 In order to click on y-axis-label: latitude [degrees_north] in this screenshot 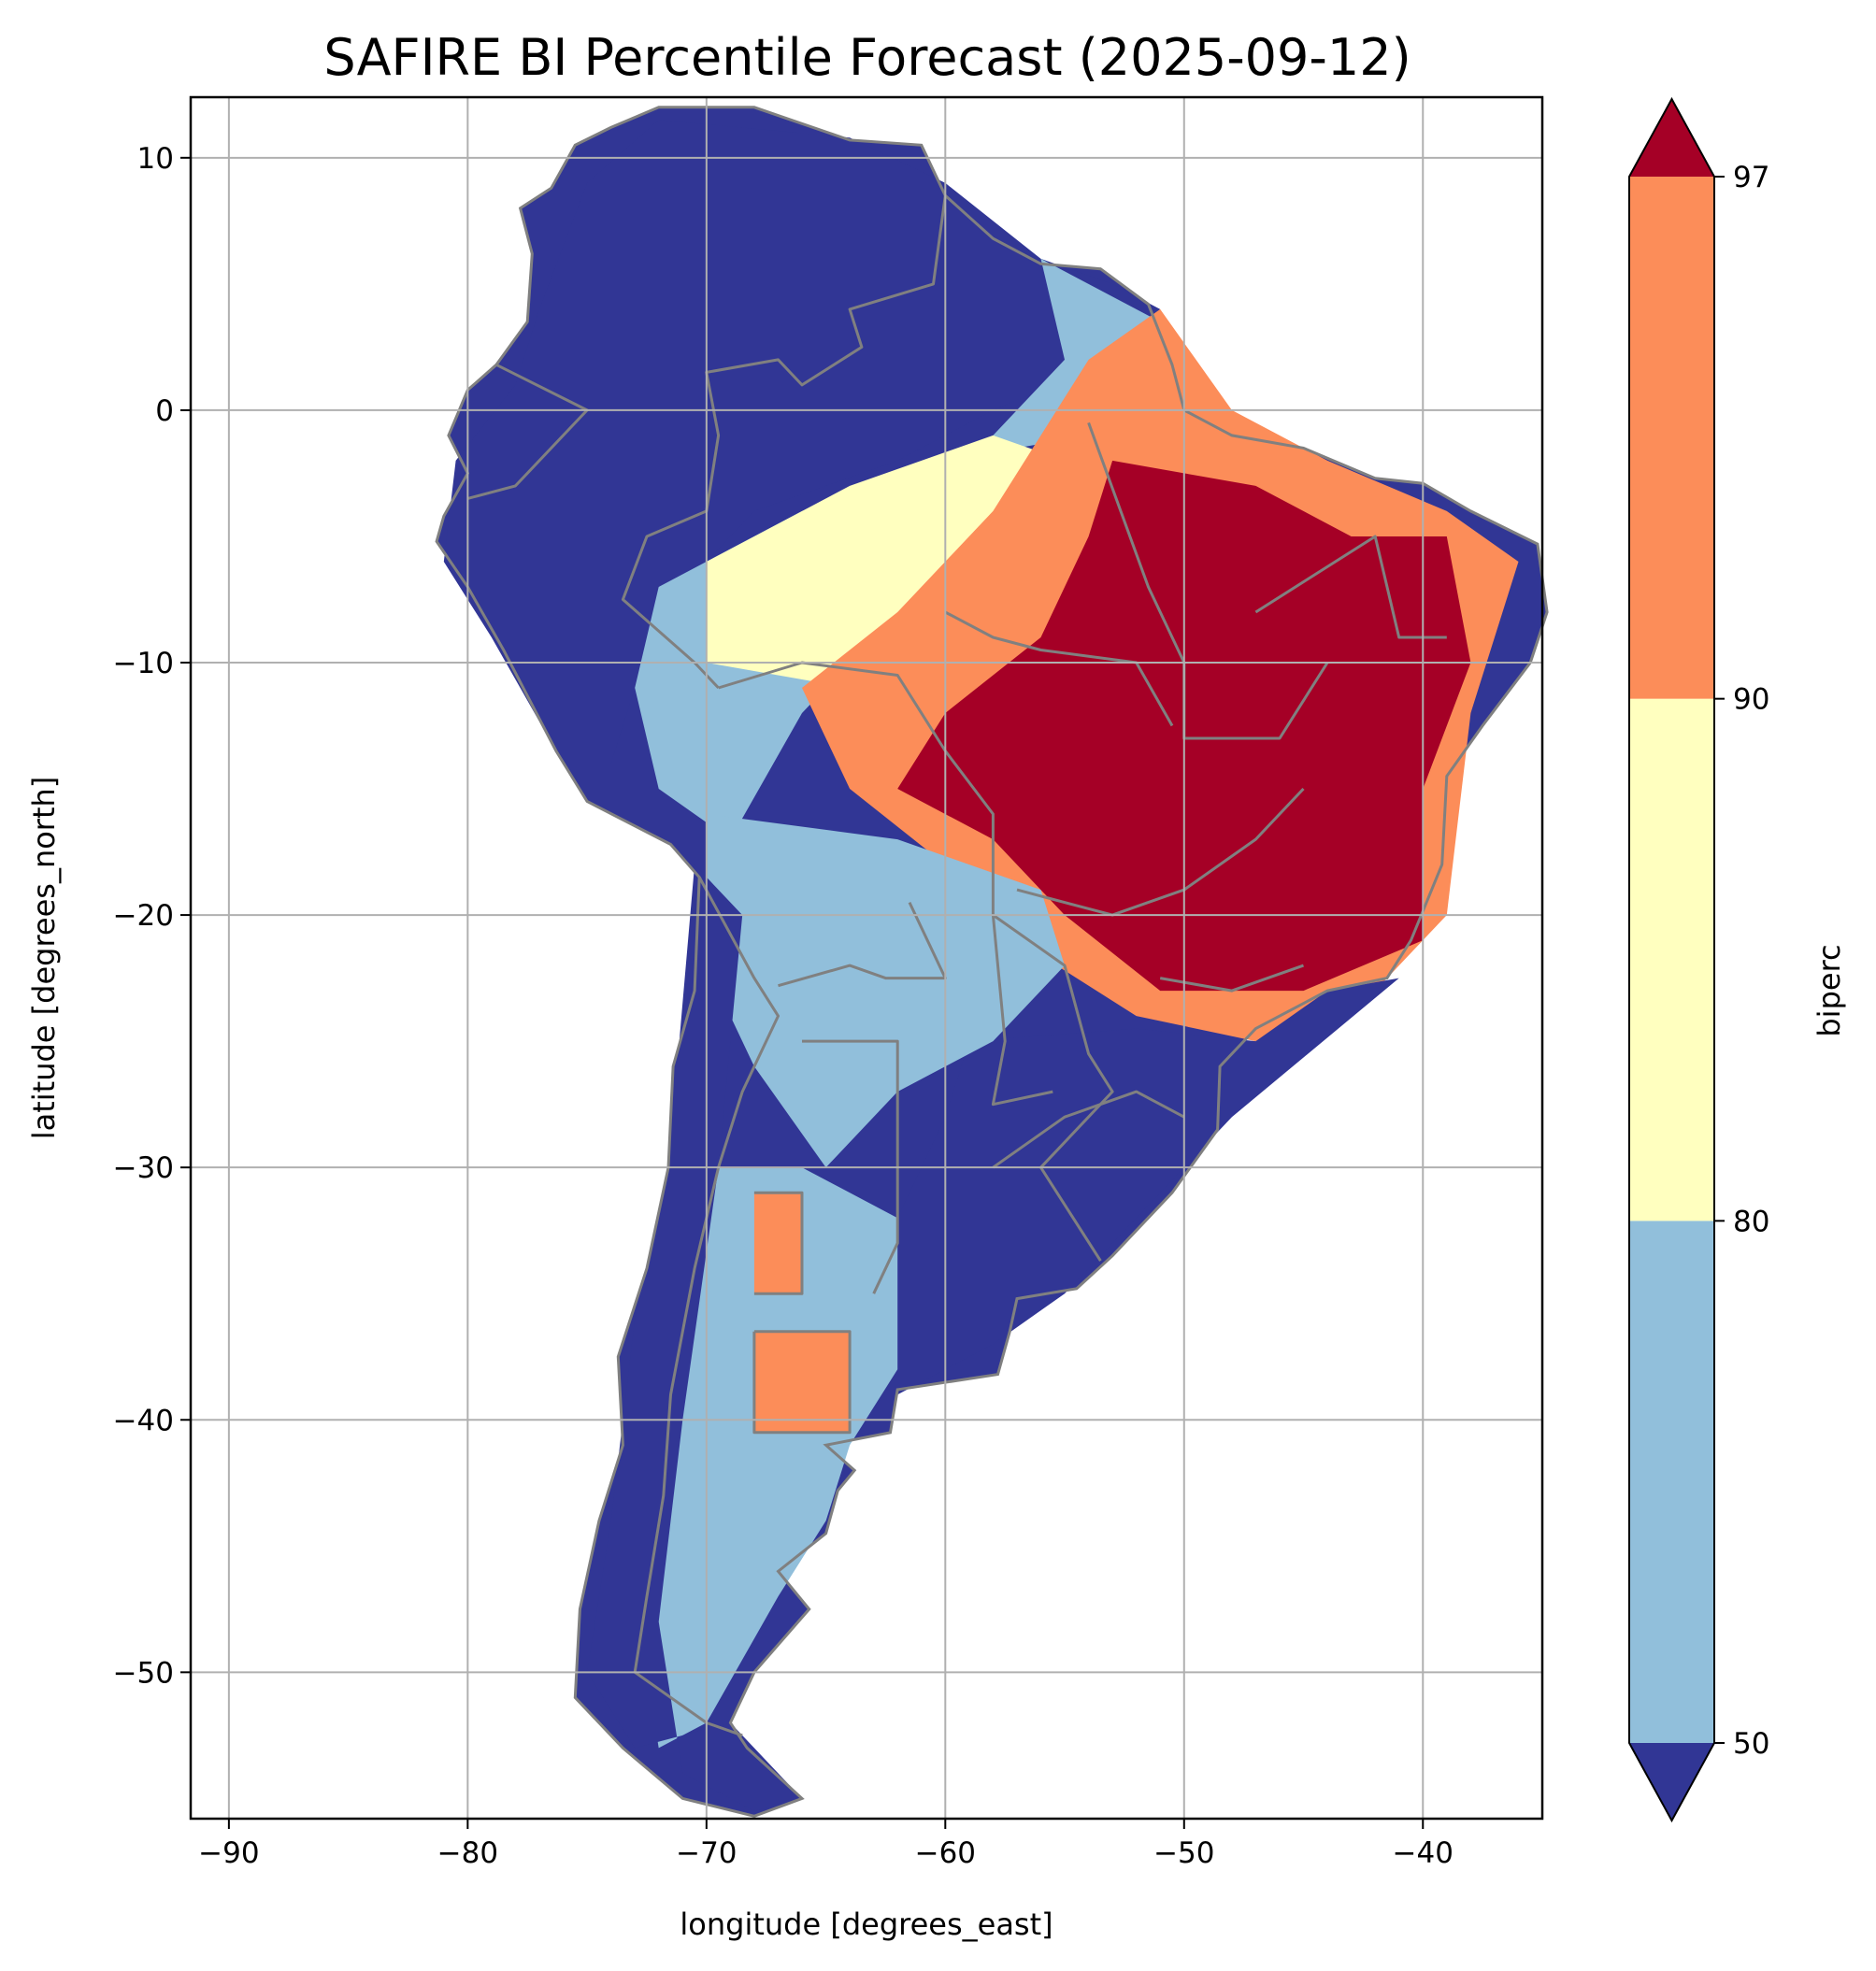, I will do `click(44, 958)`.